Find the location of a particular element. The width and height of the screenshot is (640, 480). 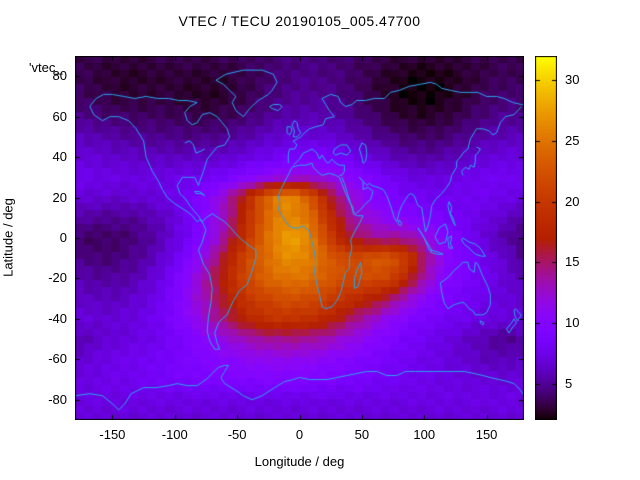

x-axis-label: Longitude / deg is located at coordinates (299, 461).